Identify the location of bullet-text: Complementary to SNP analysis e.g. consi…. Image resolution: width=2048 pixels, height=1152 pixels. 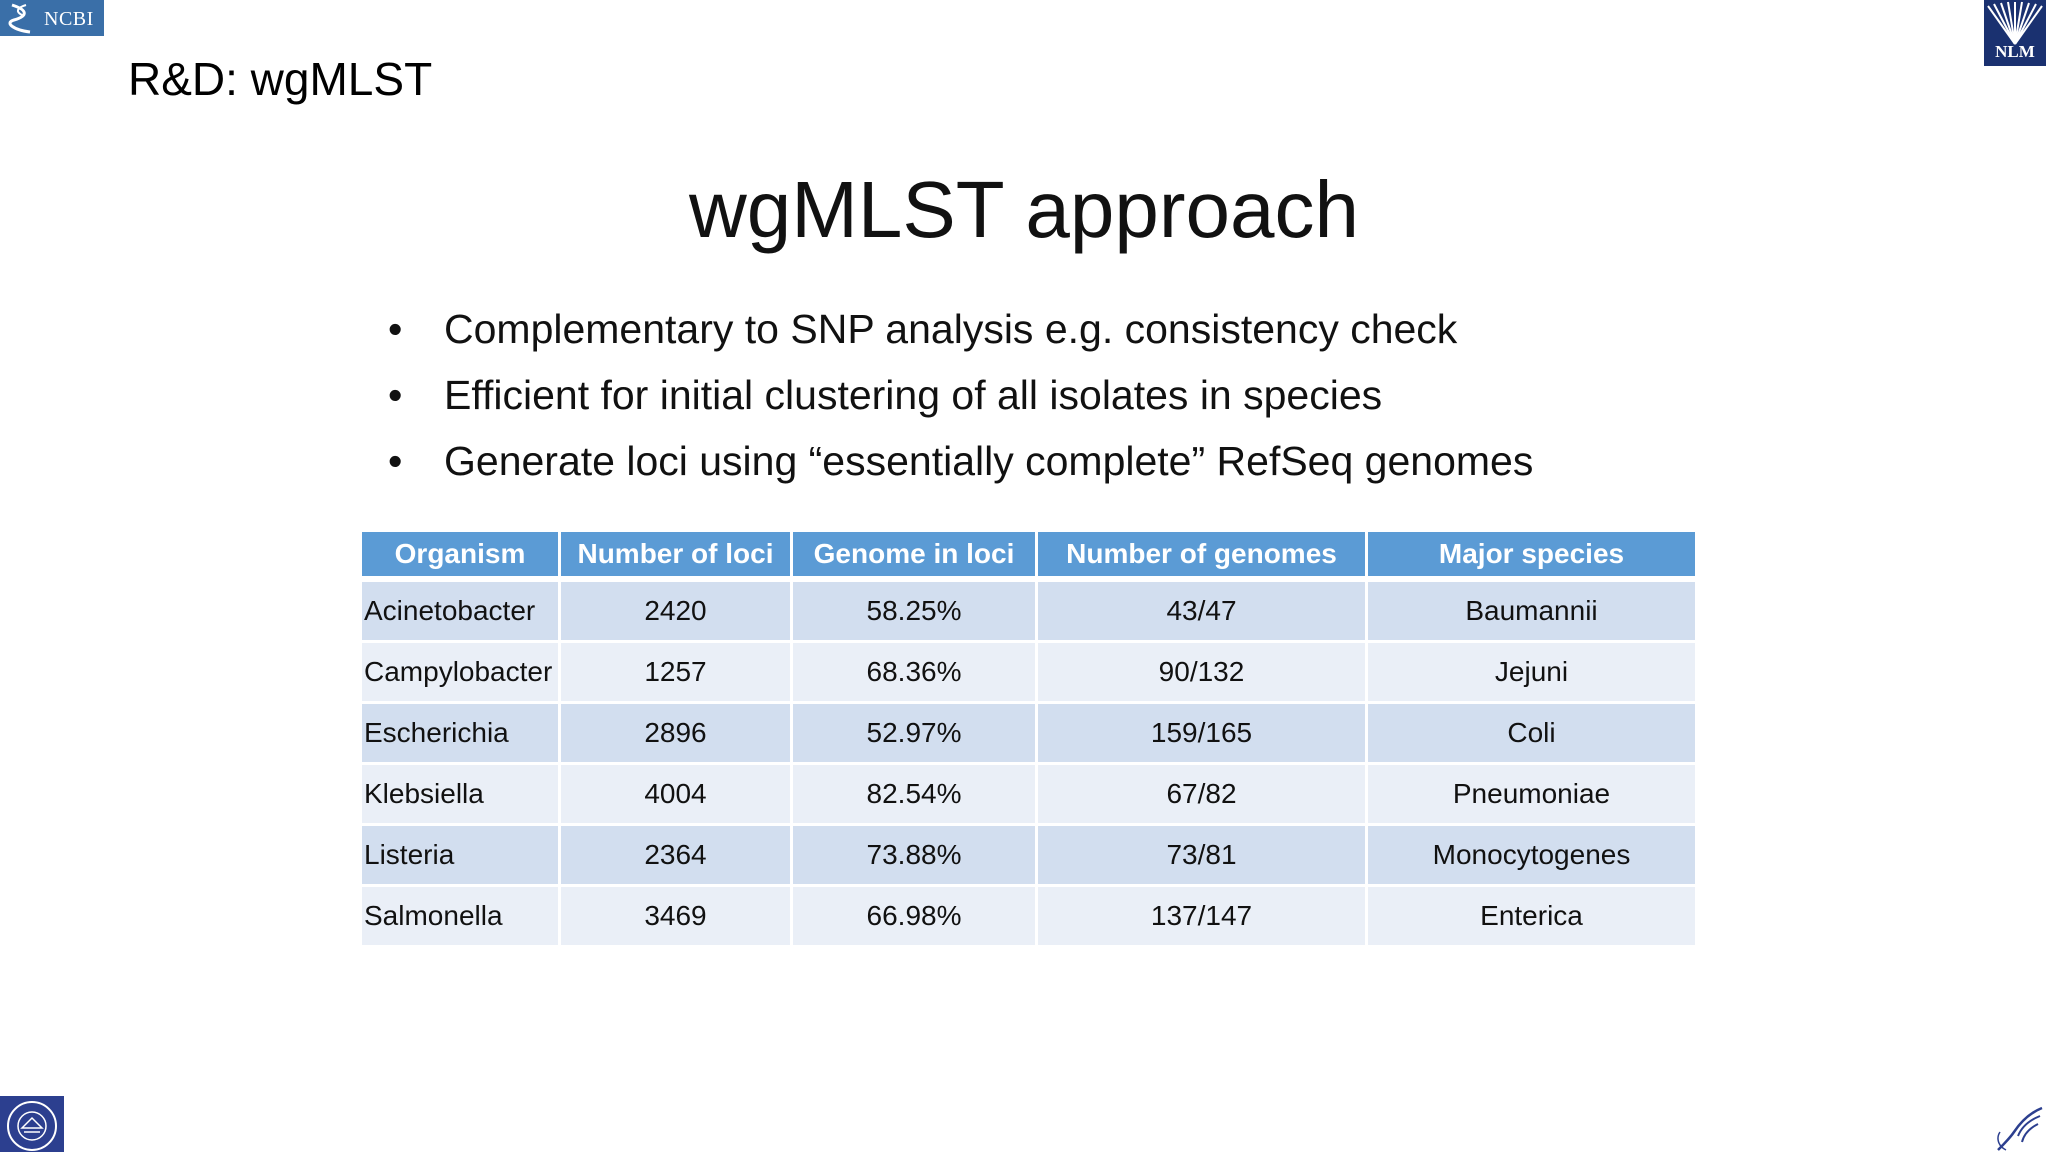
(951, 329).